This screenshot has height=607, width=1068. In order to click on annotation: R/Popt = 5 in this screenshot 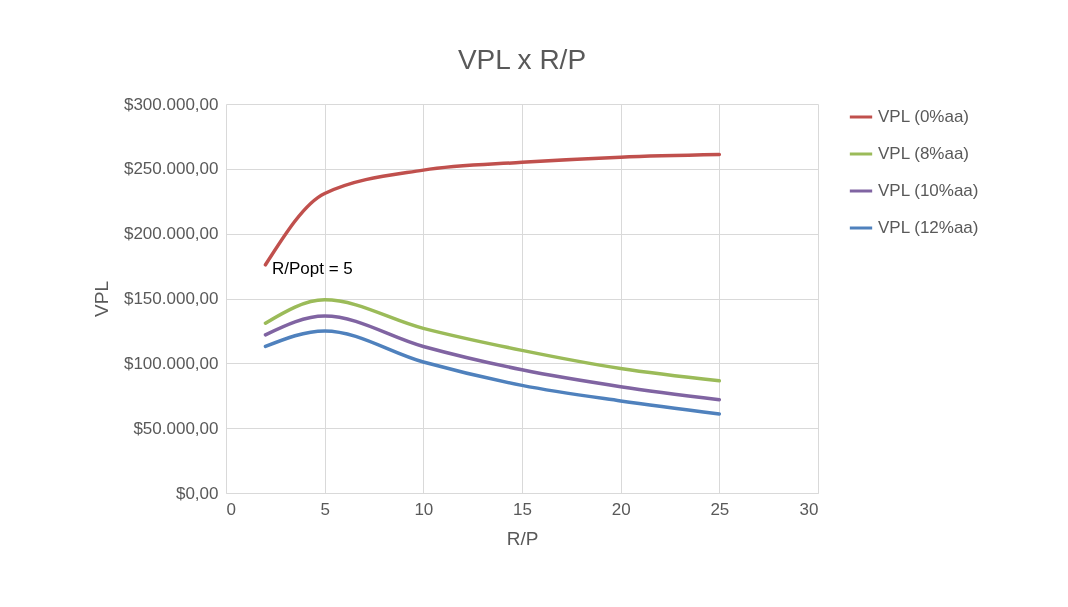, I will do `click(312, 268)`.